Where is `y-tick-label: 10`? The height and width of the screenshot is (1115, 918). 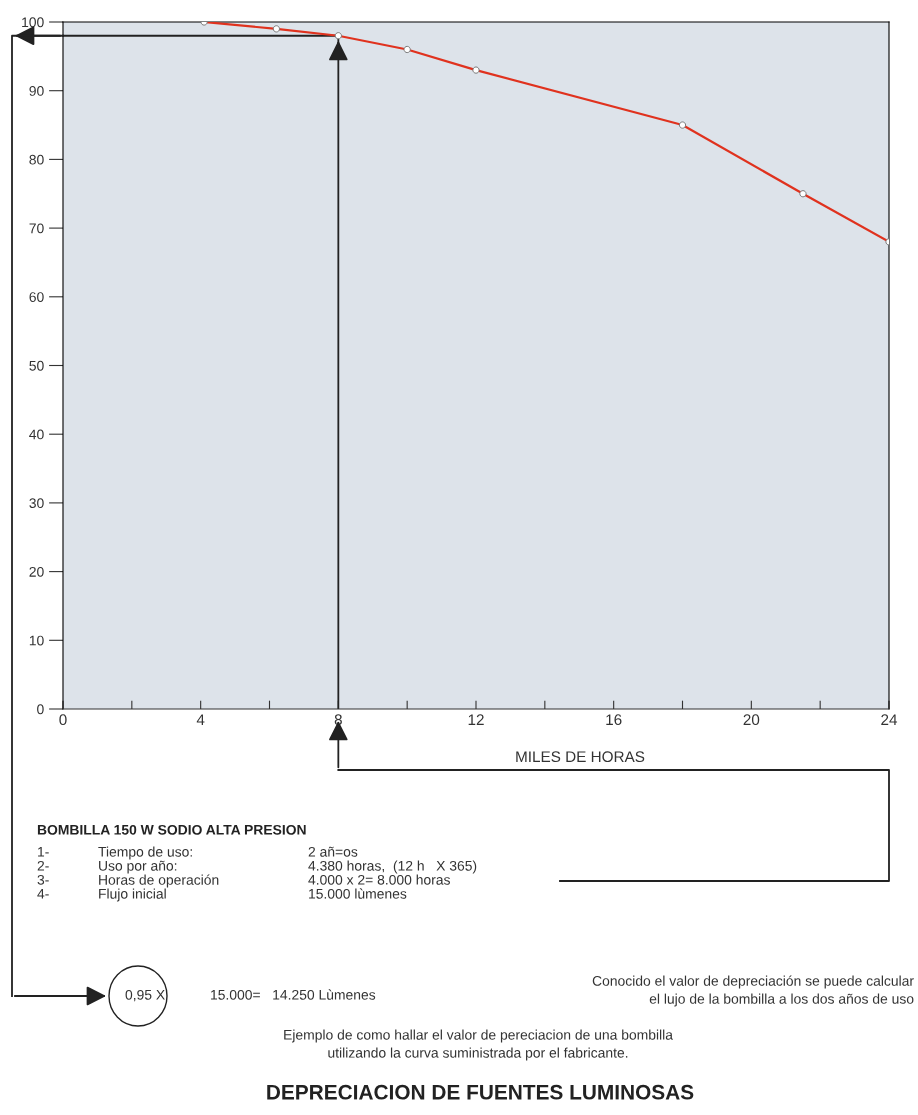
y-tick-label: 10 is located at coordinates (36, 640).